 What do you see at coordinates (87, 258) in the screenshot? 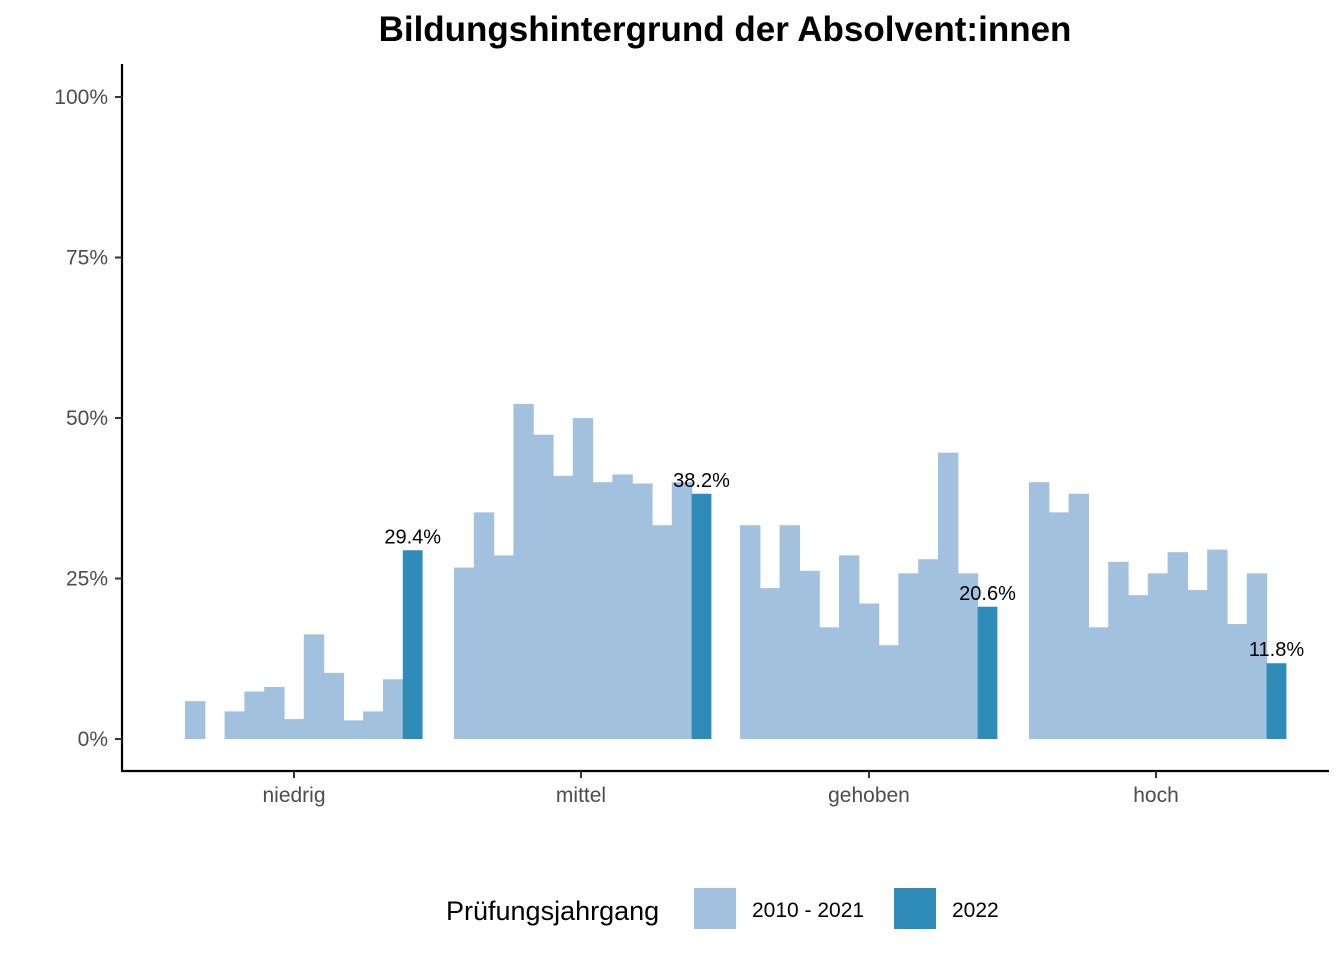
I see `y-tick-label: 75%` at bounding box center [87, 258].